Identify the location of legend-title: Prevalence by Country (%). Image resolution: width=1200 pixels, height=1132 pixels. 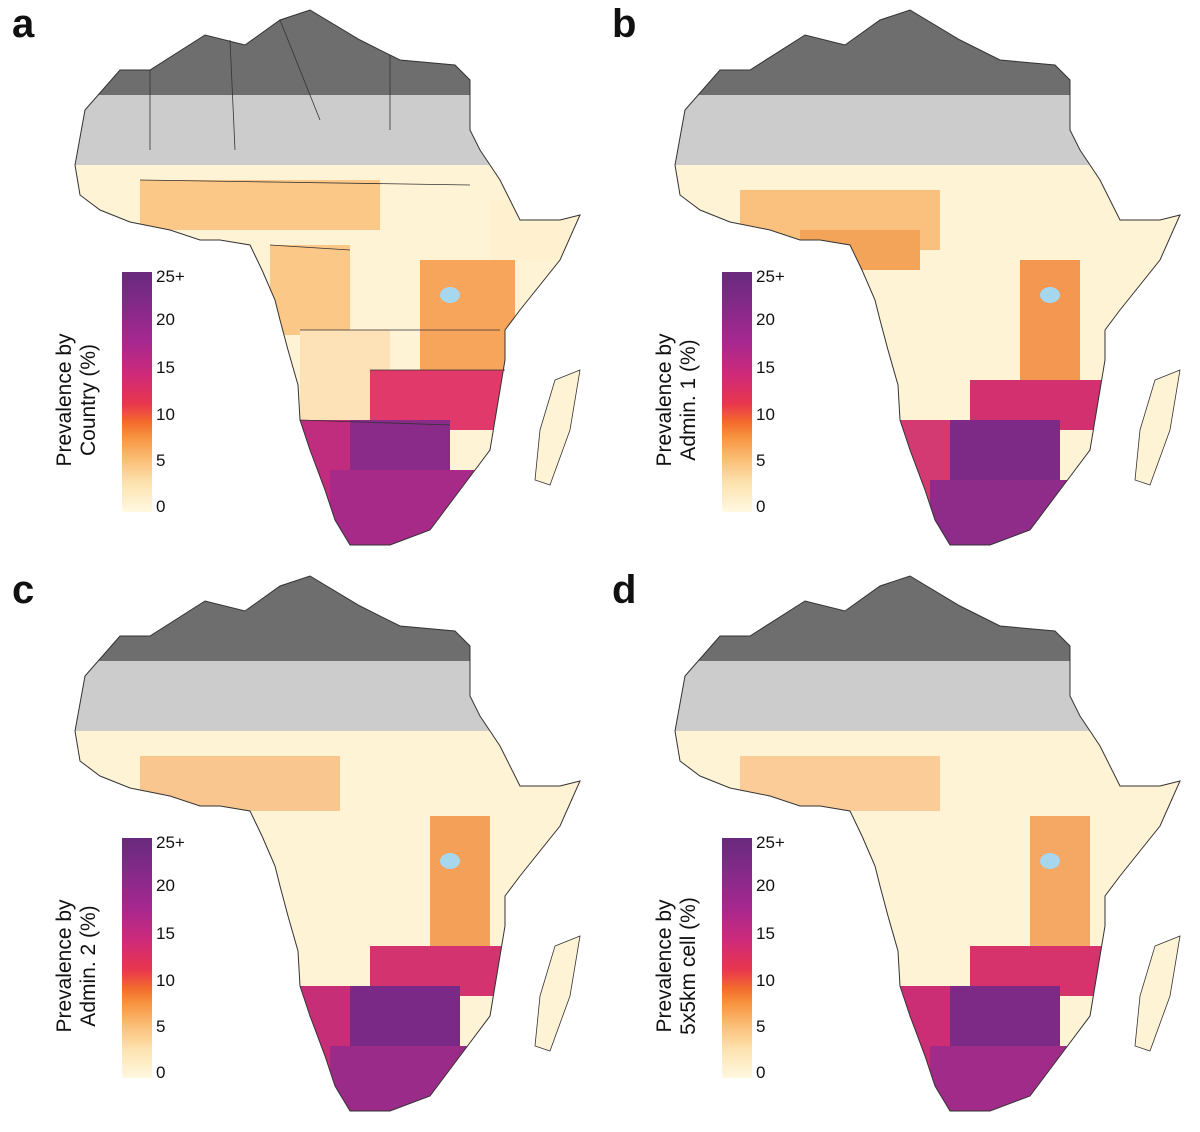
(77, 400).